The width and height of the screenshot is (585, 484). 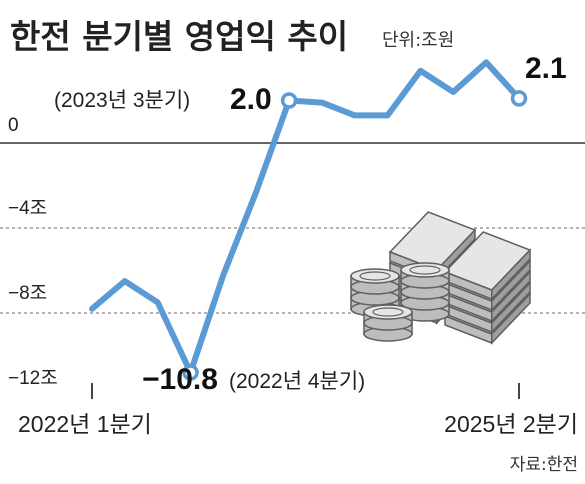 I want to click on x-label-start: 2022년 1분기, so click(x=85, y=424).